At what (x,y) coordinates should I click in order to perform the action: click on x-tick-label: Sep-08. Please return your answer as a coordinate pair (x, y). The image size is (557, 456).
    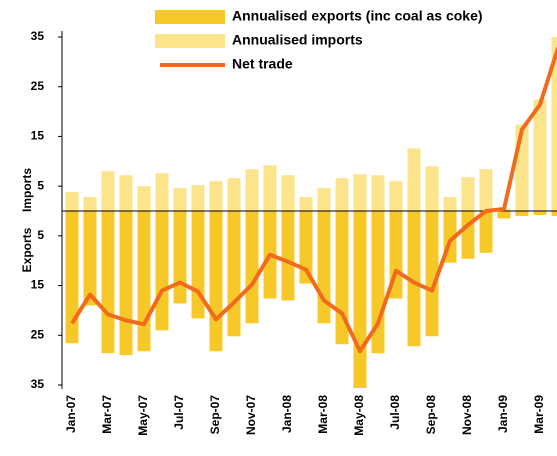
    Looking at the image, I should click on (431, 415).